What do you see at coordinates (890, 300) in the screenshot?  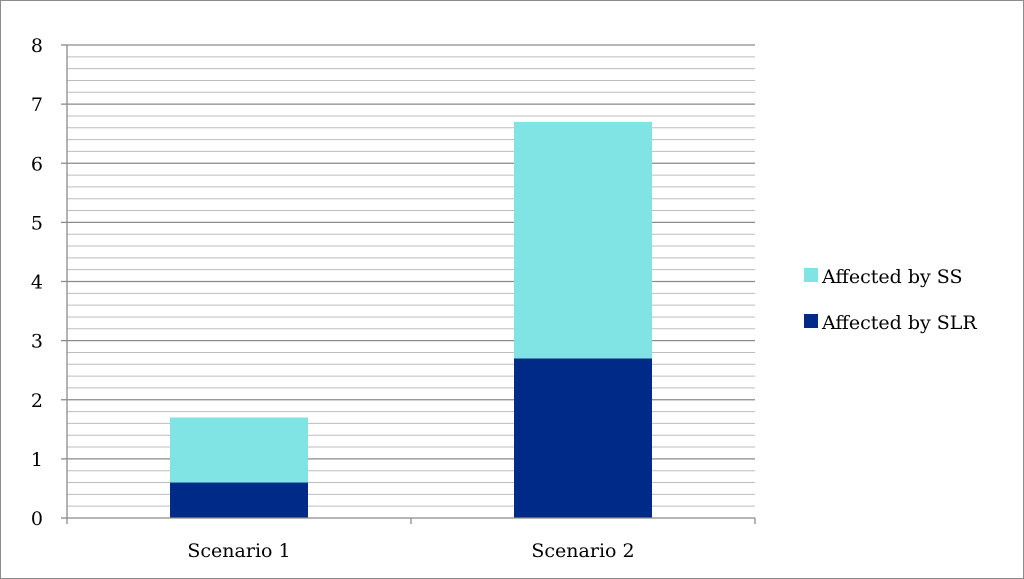 I see `legend: Affected by SS Affected by SLR` at bounding box center [890, 300].